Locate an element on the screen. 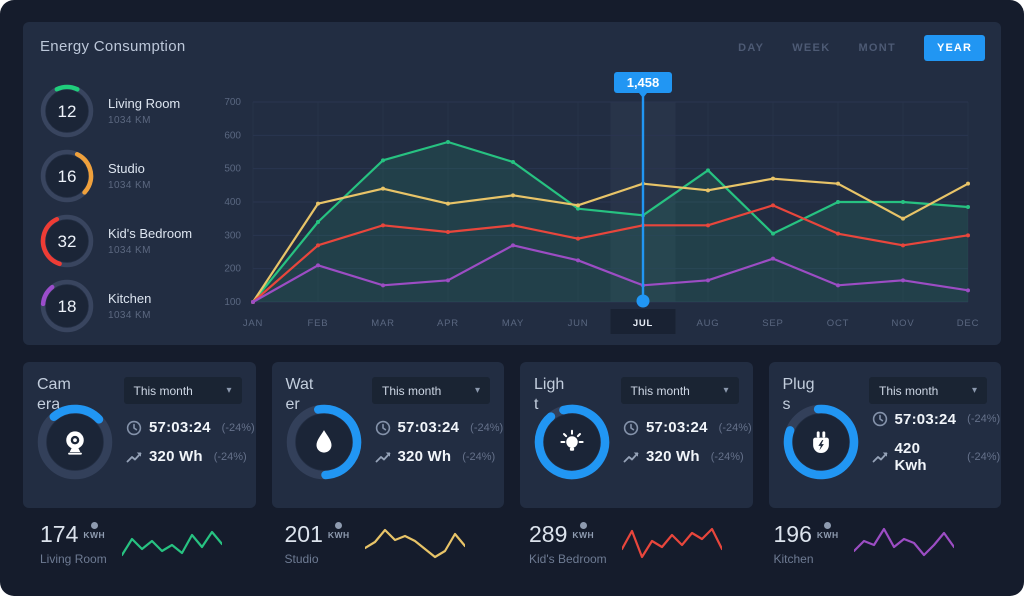 This screenshot has height=596, width=1024. footer-value: 289 is located at coordinates (548, 534).